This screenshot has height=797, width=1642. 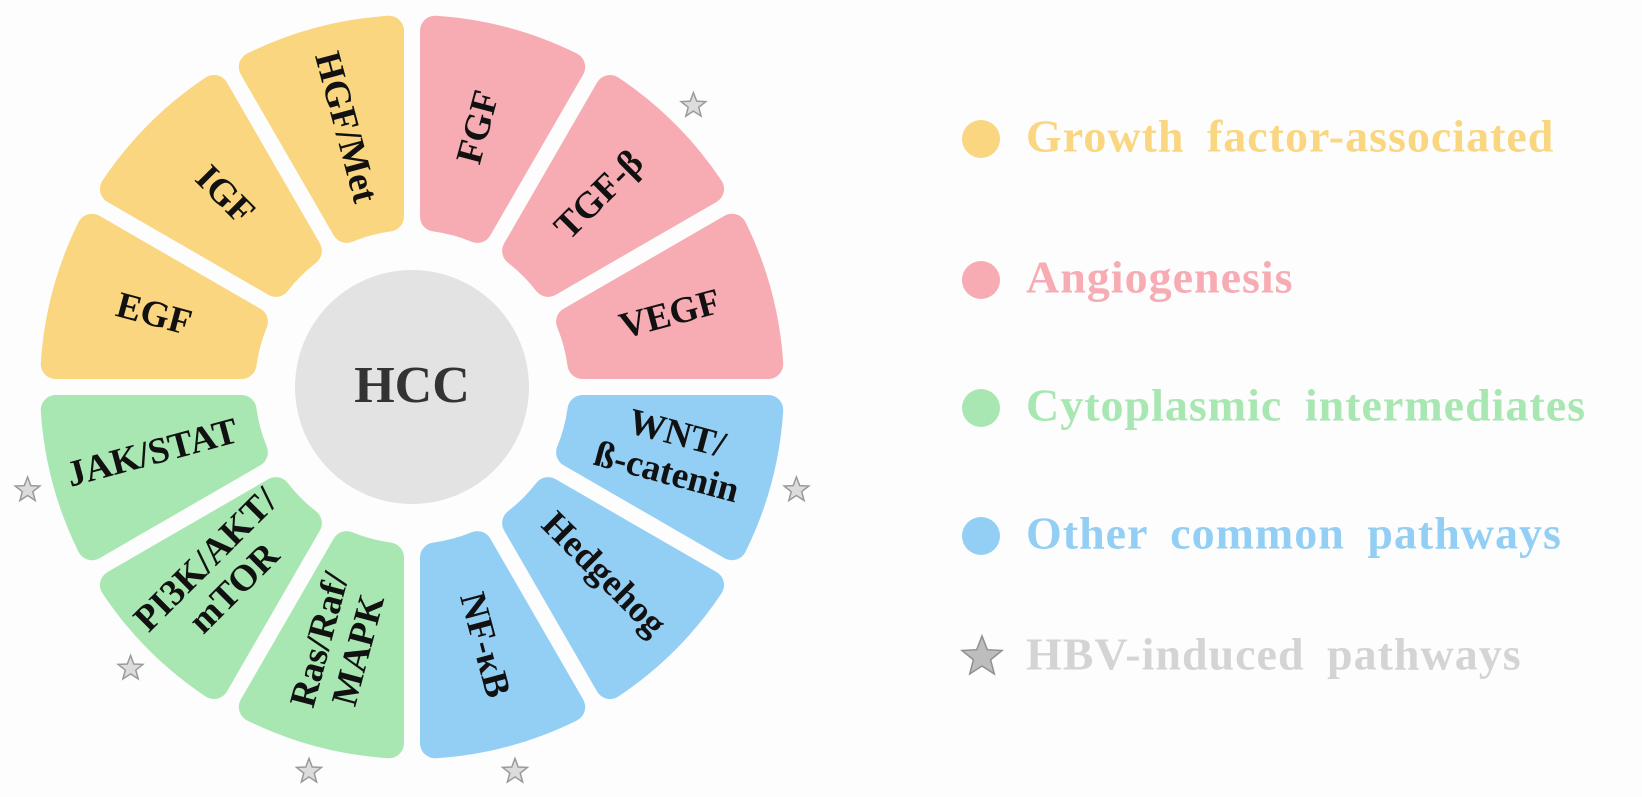 I want to click on legend-label: HBV-induced pathways, so click(x=1274, y=654).